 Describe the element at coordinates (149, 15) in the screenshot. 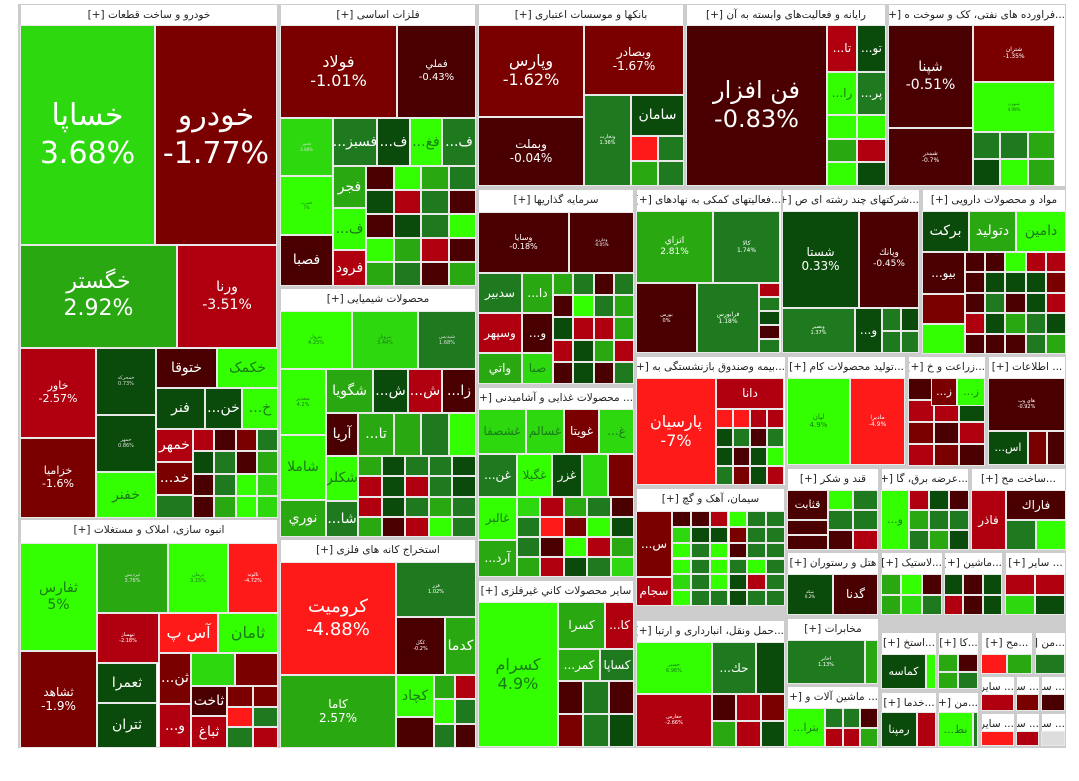

I see `sector-title: خودرو و ساخت قطعات [+]` at that location.